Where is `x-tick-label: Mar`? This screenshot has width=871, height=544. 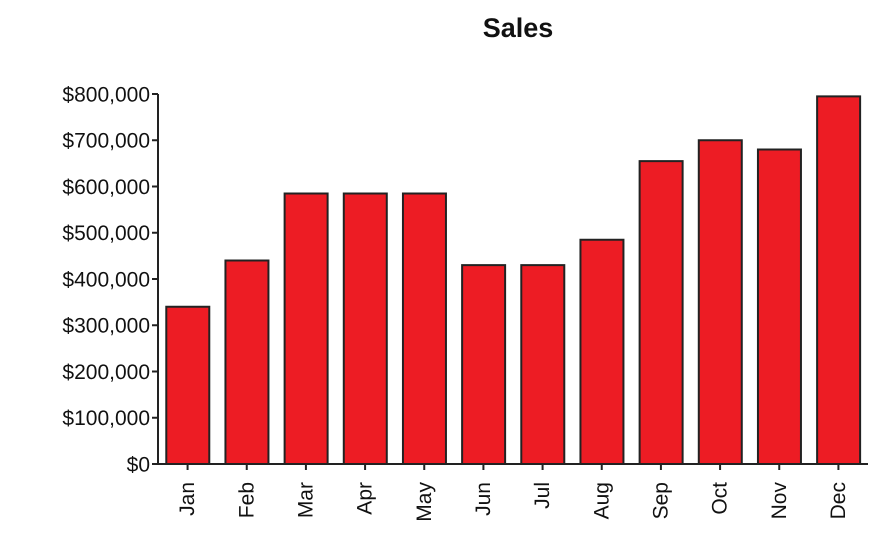
x-tick-label: Mar is located at coordinates (306, 500).